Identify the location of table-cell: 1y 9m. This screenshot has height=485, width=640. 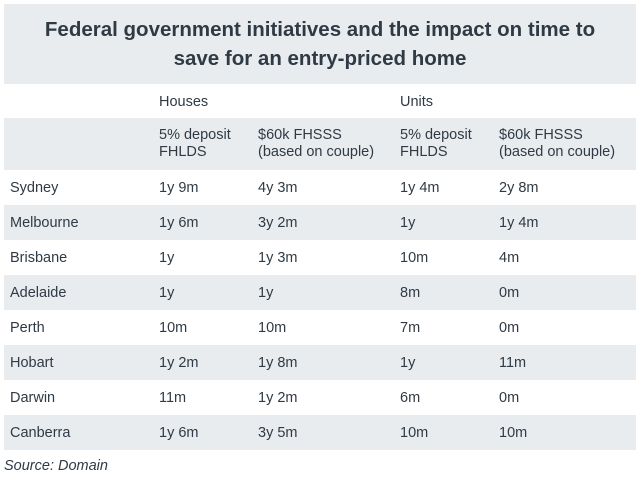
(179, 187).